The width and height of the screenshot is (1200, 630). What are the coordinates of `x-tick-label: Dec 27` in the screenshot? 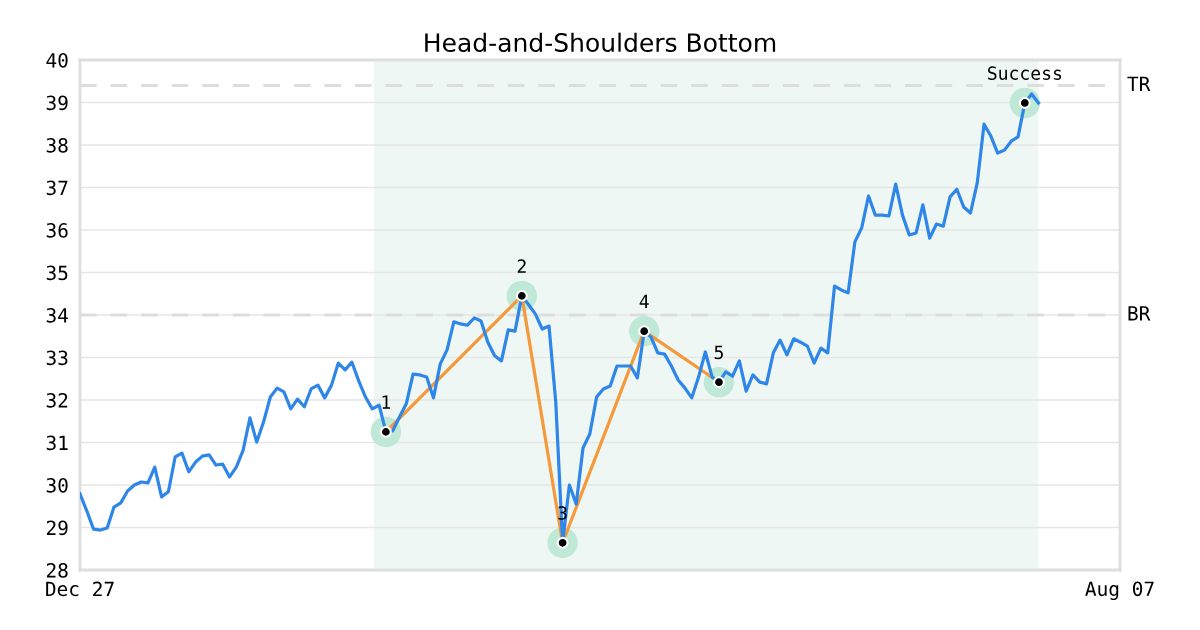 It's located at (80, 589).